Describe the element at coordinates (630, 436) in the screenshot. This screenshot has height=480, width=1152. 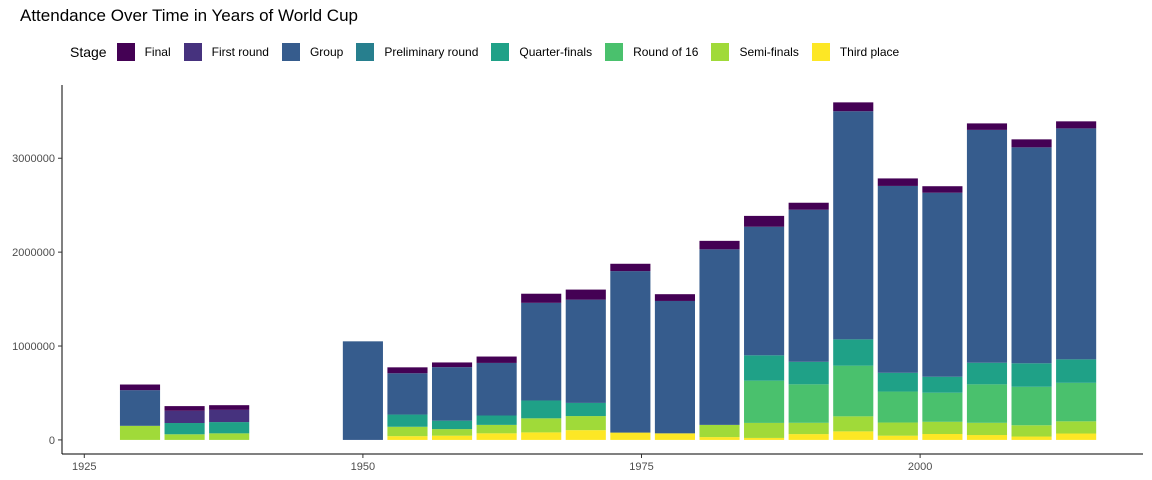
I see `bar-segment-1974-third-place` at that location.